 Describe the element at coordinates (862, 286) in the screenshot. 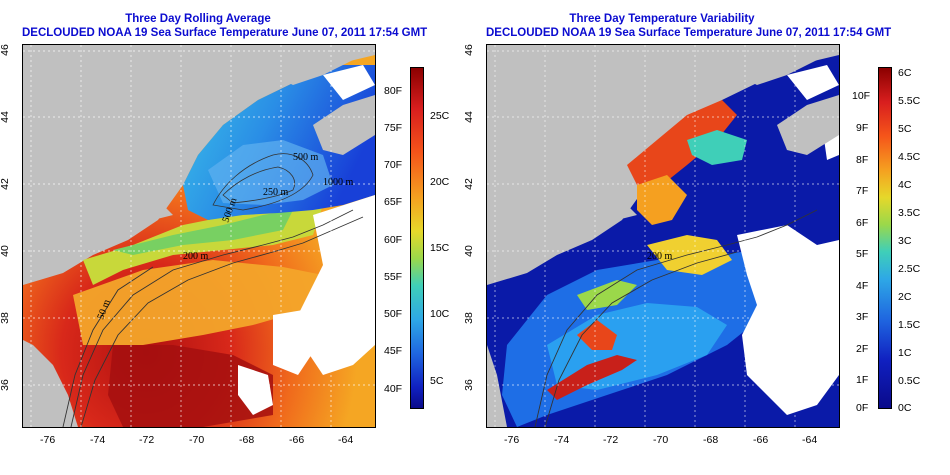

I see `right-cb-f-4: 4F` at that location.